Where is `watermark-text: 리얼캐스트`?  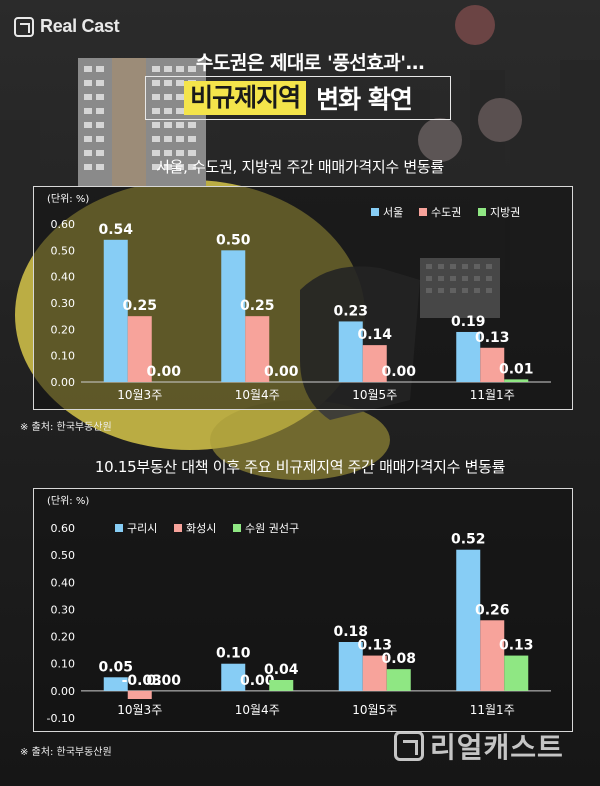
watermark-text: 리얼캐스트 is located at coordinates (497, 747).